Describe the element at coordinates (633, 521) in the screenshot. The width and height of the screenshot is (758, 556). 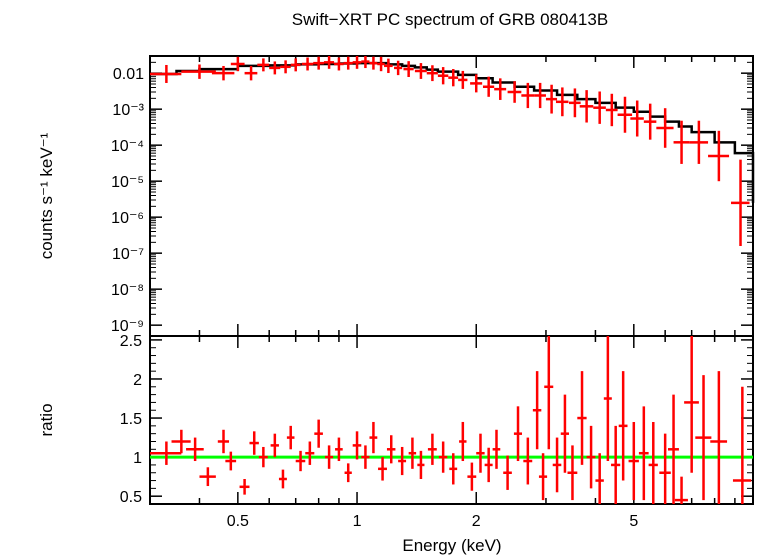
I see `x-tick-label: 5` at that location.